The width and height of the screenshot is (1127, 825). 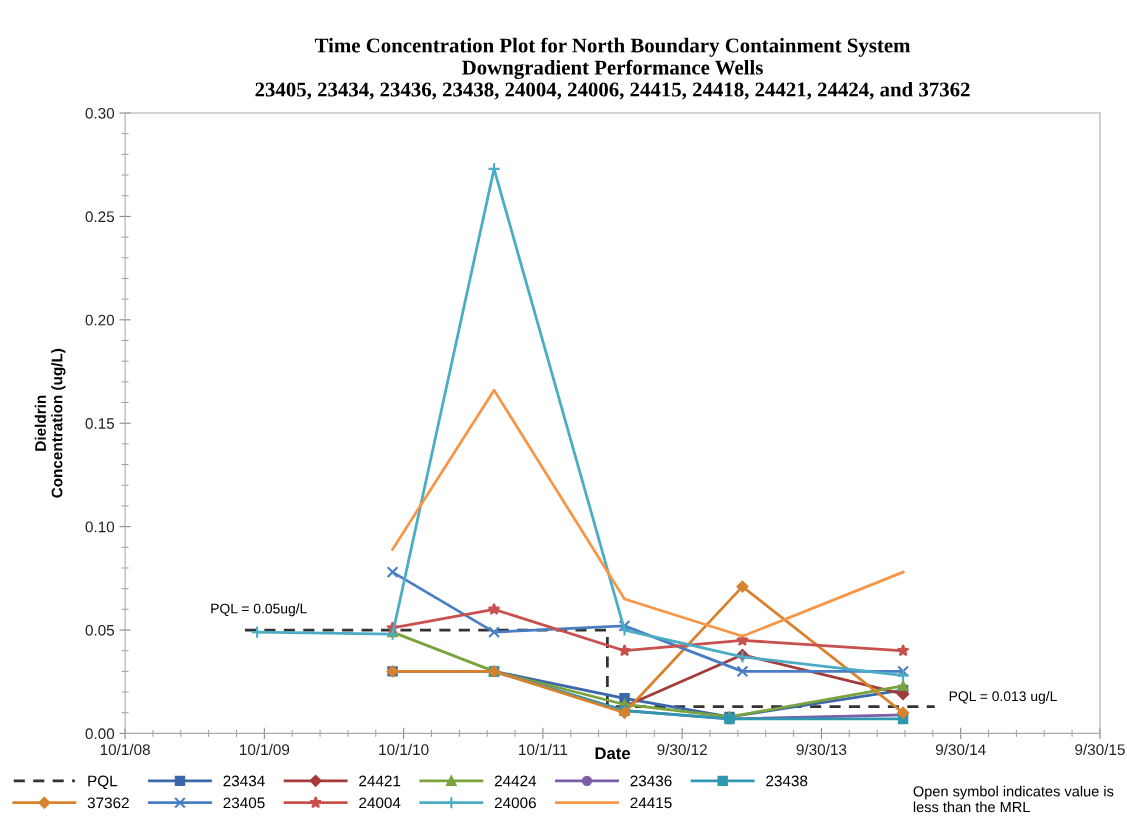 I want to click on x-tick-label: 10/1/09, so click(x=265, y=749).